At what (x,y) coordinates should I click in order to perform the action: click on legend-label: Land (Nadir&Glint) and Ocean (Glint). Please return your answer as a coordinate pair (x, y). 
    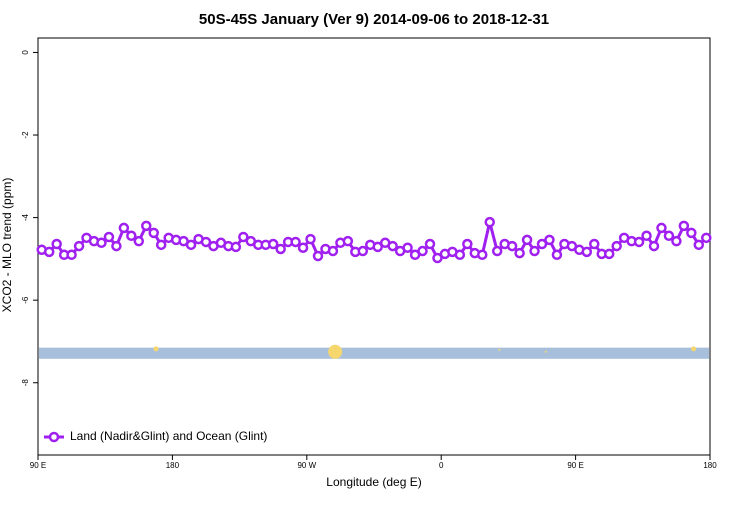
    Looking at the image, I should click on (168, 436).